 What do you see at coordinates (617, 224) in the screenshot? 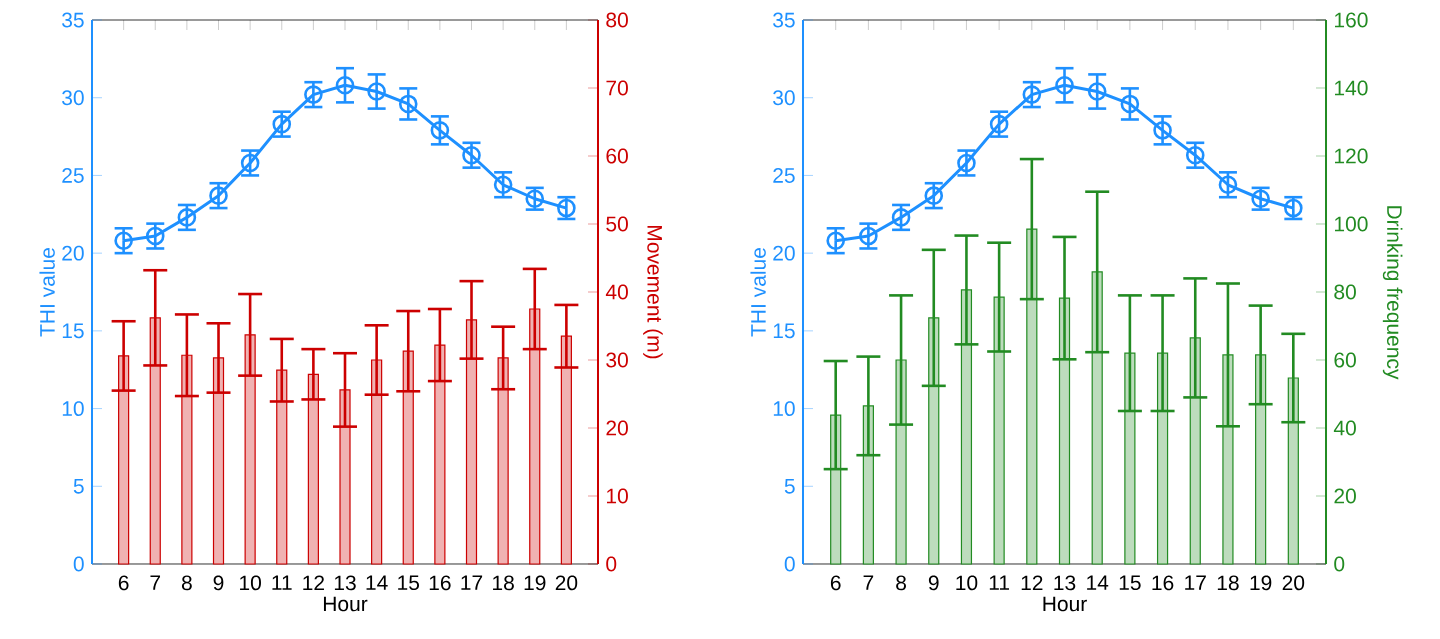
I see `y2-tick-label: 50` at bounding box center [617, 224].